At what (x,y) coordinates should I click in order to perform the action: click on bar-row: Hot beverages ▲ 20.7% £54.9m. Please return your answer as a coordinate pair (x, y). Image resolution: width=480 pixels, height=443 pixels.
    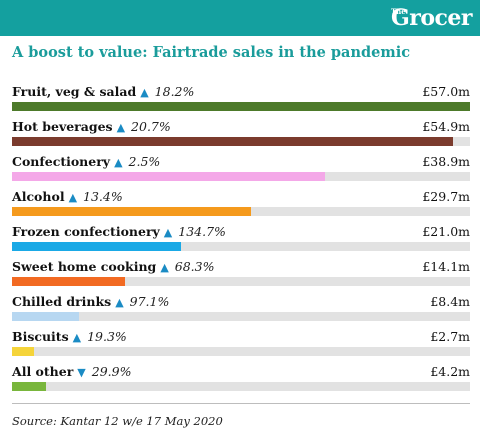
    Looking at the image, I should click on (241, 136).